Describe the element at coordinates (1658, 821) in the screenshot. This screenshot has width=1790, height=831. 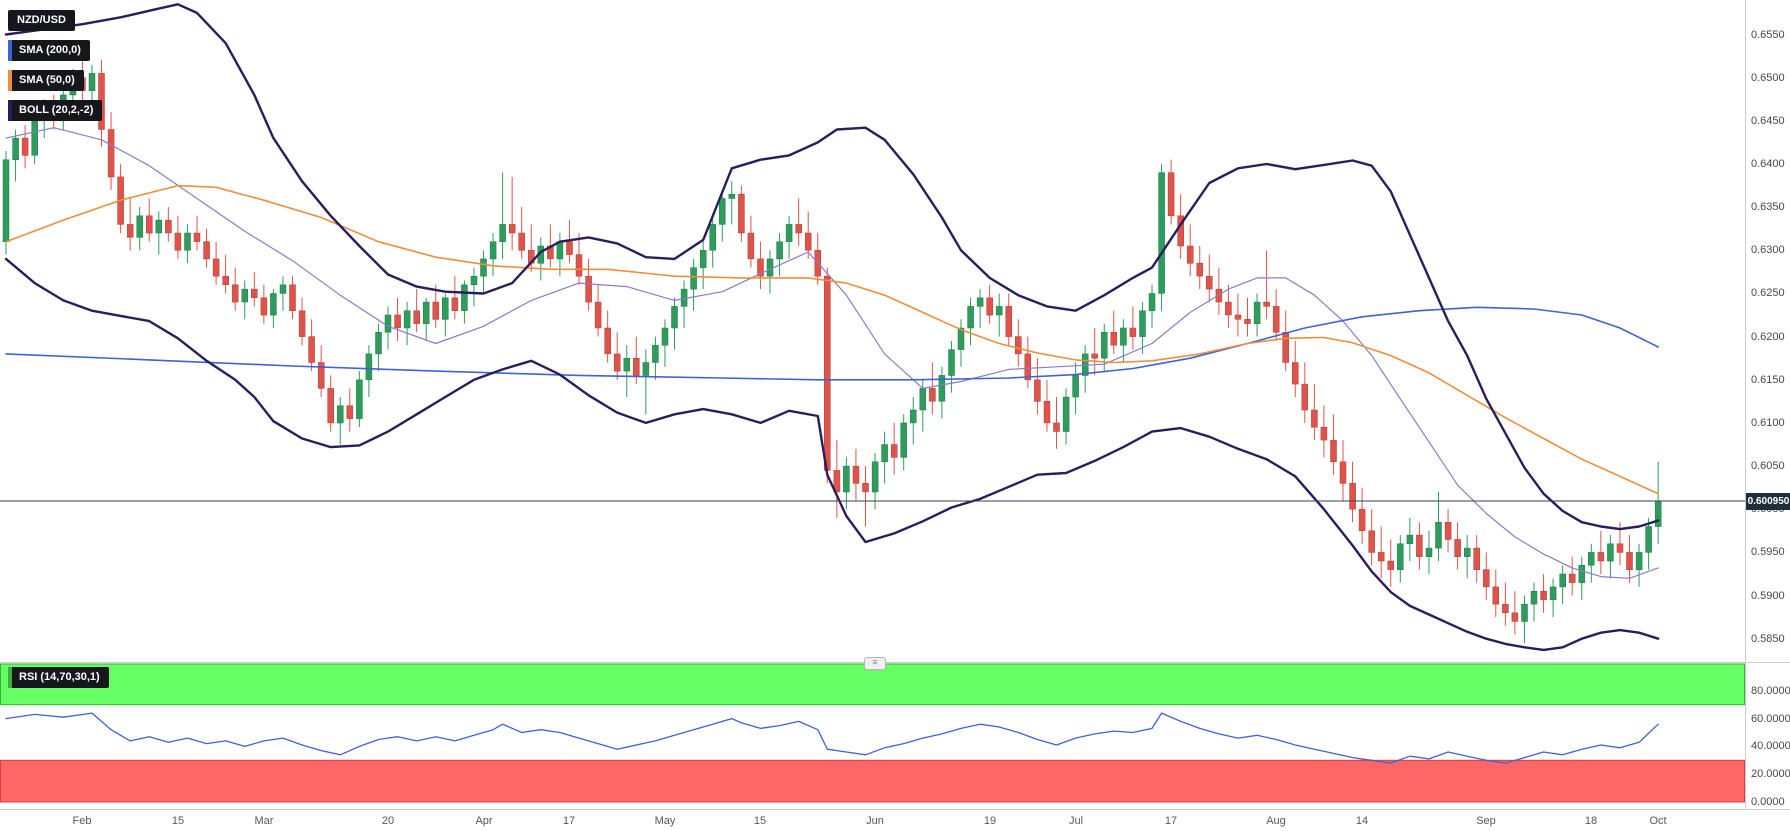
I see `time-axis-label: Oct` at that location.